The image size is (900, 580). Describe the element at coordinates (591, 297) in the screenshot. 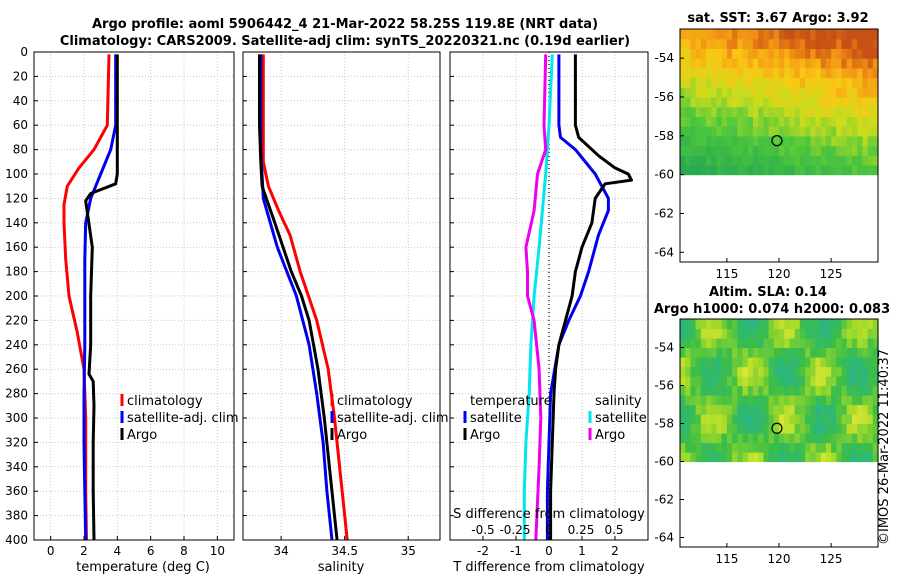

I see `series-t-argo` at that location.